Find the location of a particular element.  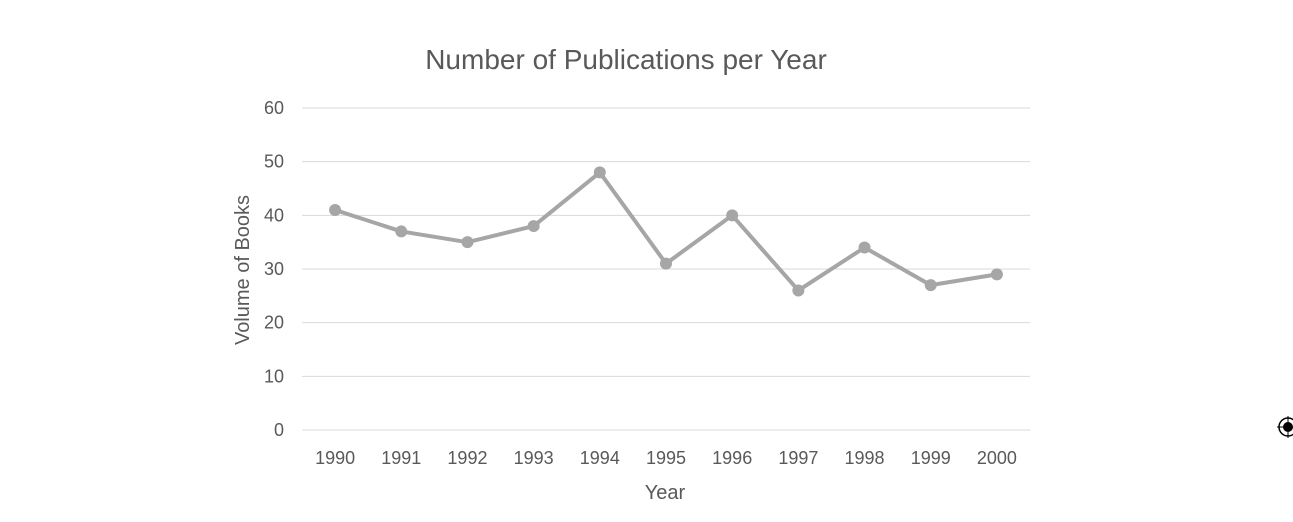

data-point-1991 is located at coordinates (401, 231).